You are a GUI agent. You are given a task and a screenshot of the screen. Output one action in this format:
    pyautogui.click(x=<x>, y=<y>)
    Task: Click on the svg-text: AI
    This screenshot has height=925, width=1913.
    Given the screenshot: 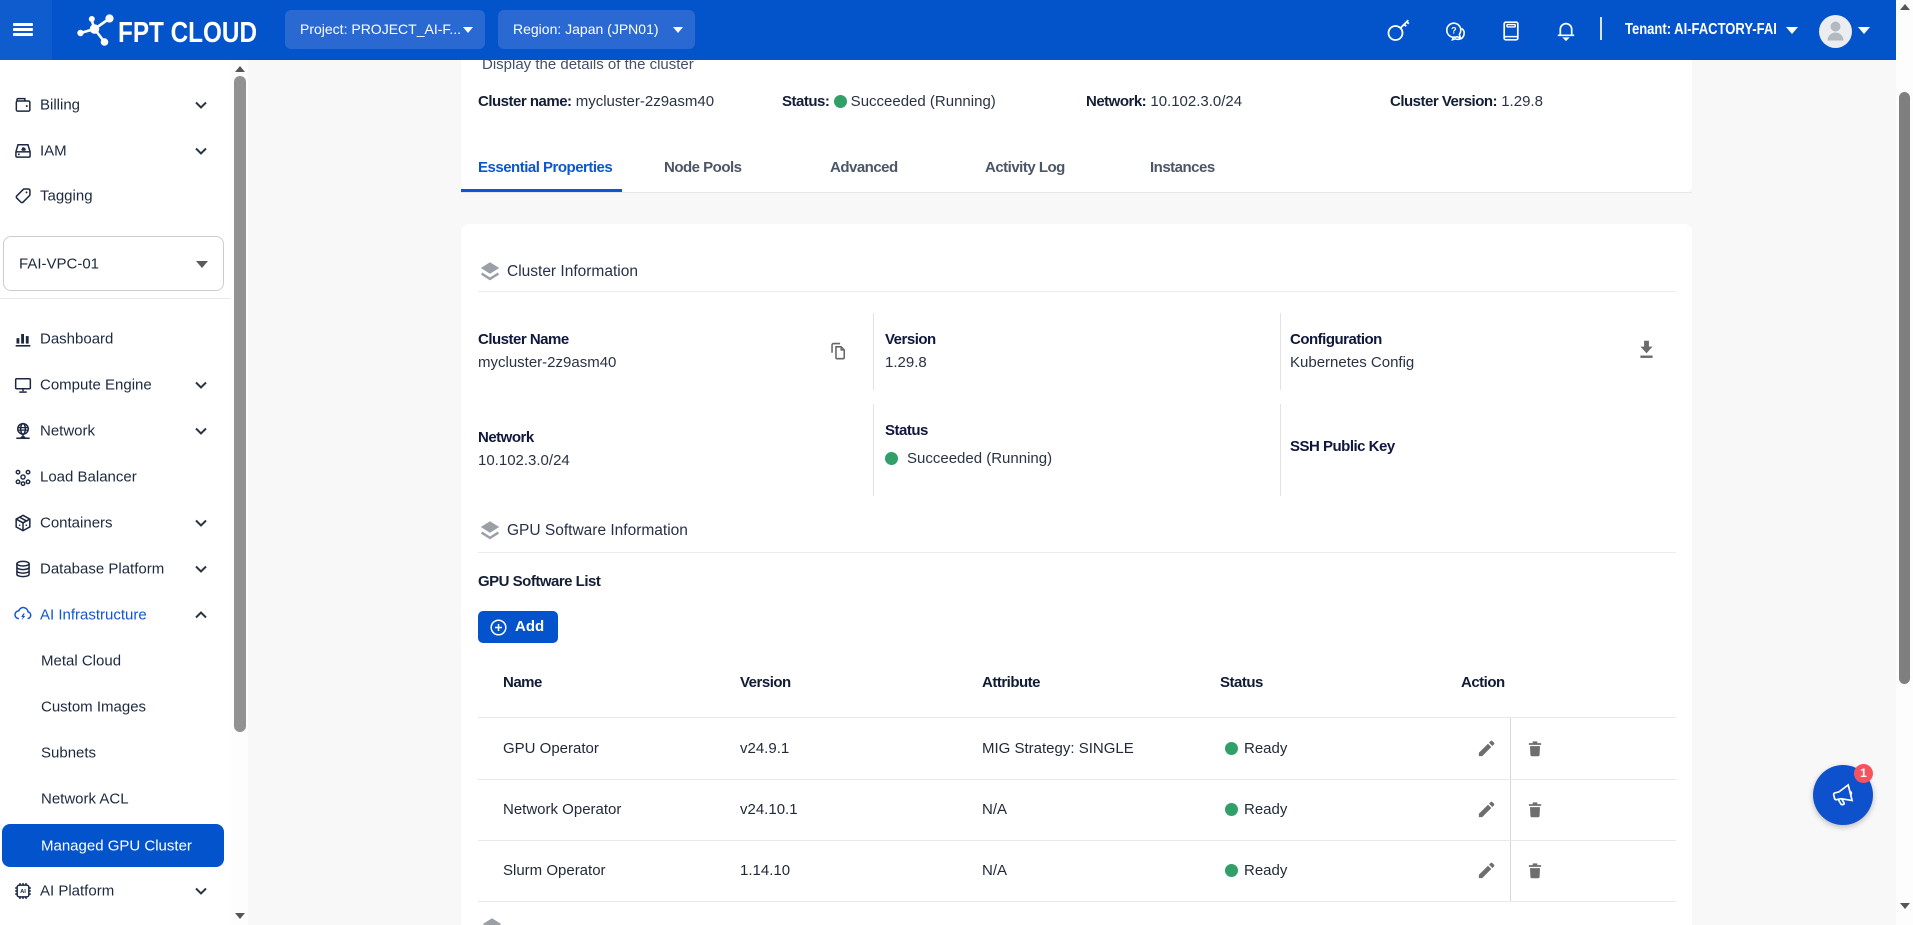 What is the action you would take?
    pyautogui.click(x=23, y=892)
    